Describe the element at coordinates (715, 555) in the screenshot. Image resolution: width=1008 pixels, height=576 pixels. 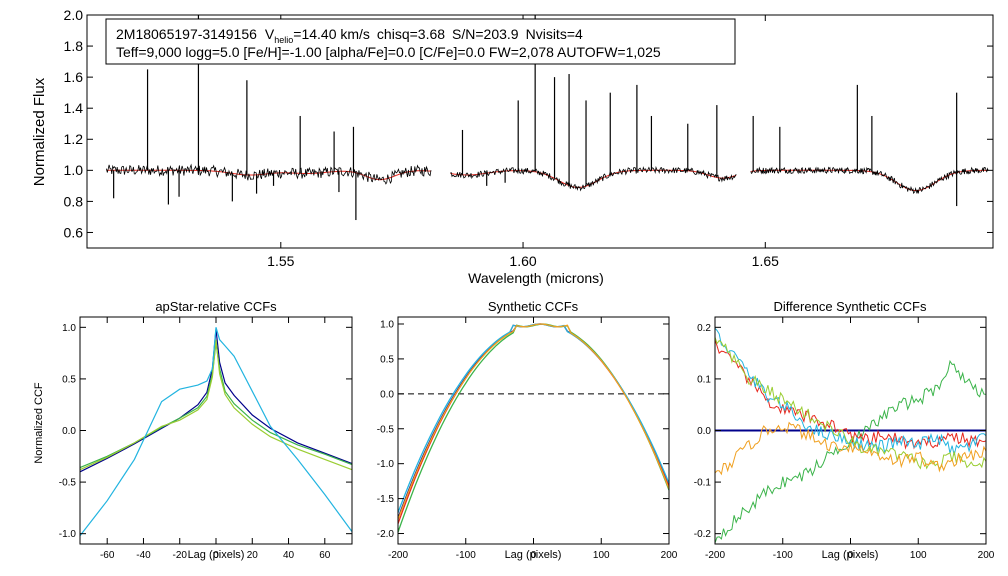
I see `difference-ccf-x-tick-label: -200` at that location.